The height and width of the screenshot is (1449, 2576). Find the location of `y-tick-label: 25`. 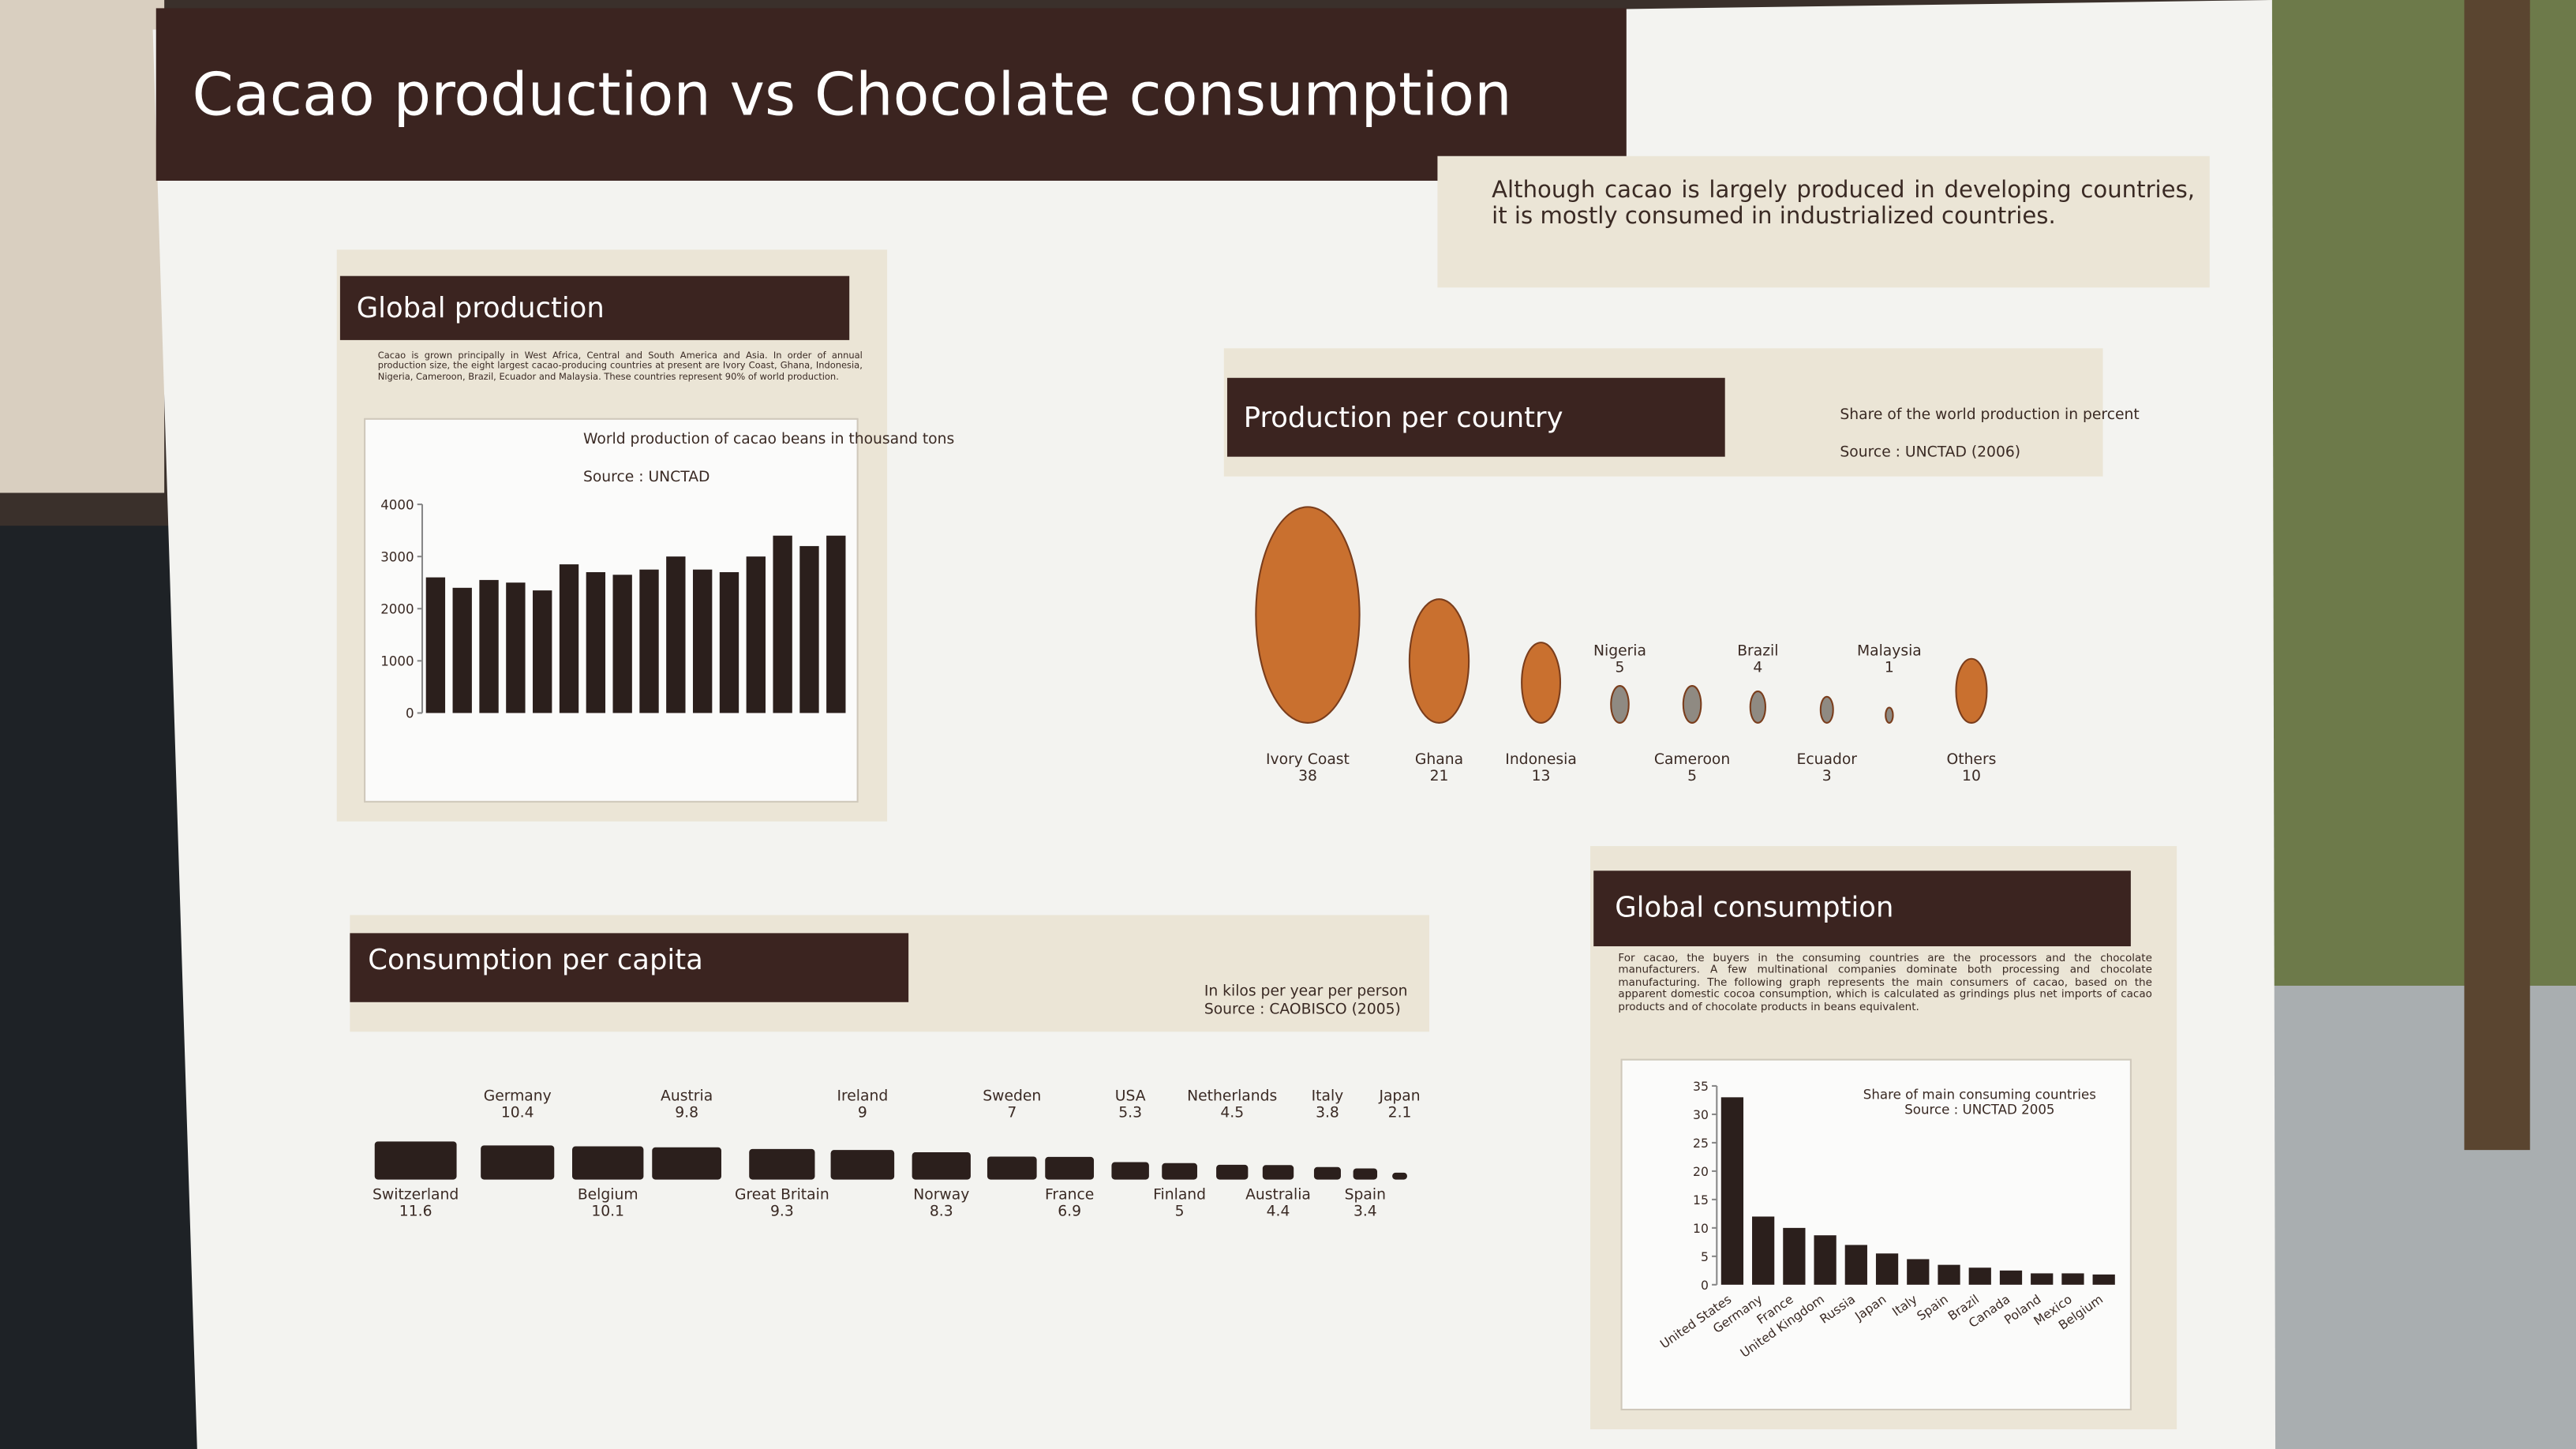

y-tick-label: 25 is located at coordinates (1701, 1143).